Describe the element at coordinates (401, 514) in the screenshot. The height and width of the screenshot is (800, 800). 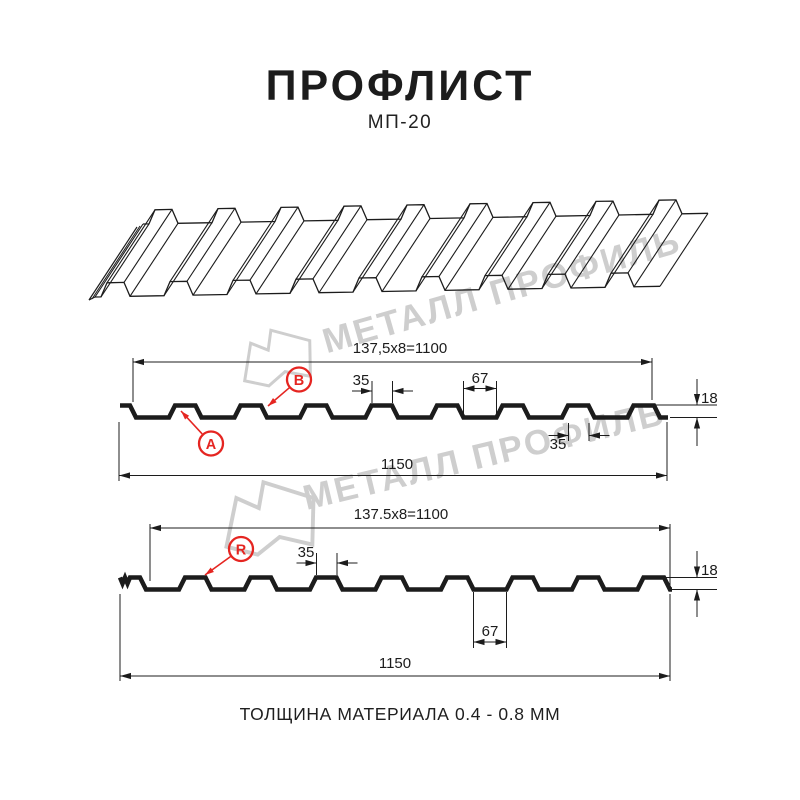
I see `dim-module: 137.5x8=1100` at that location.